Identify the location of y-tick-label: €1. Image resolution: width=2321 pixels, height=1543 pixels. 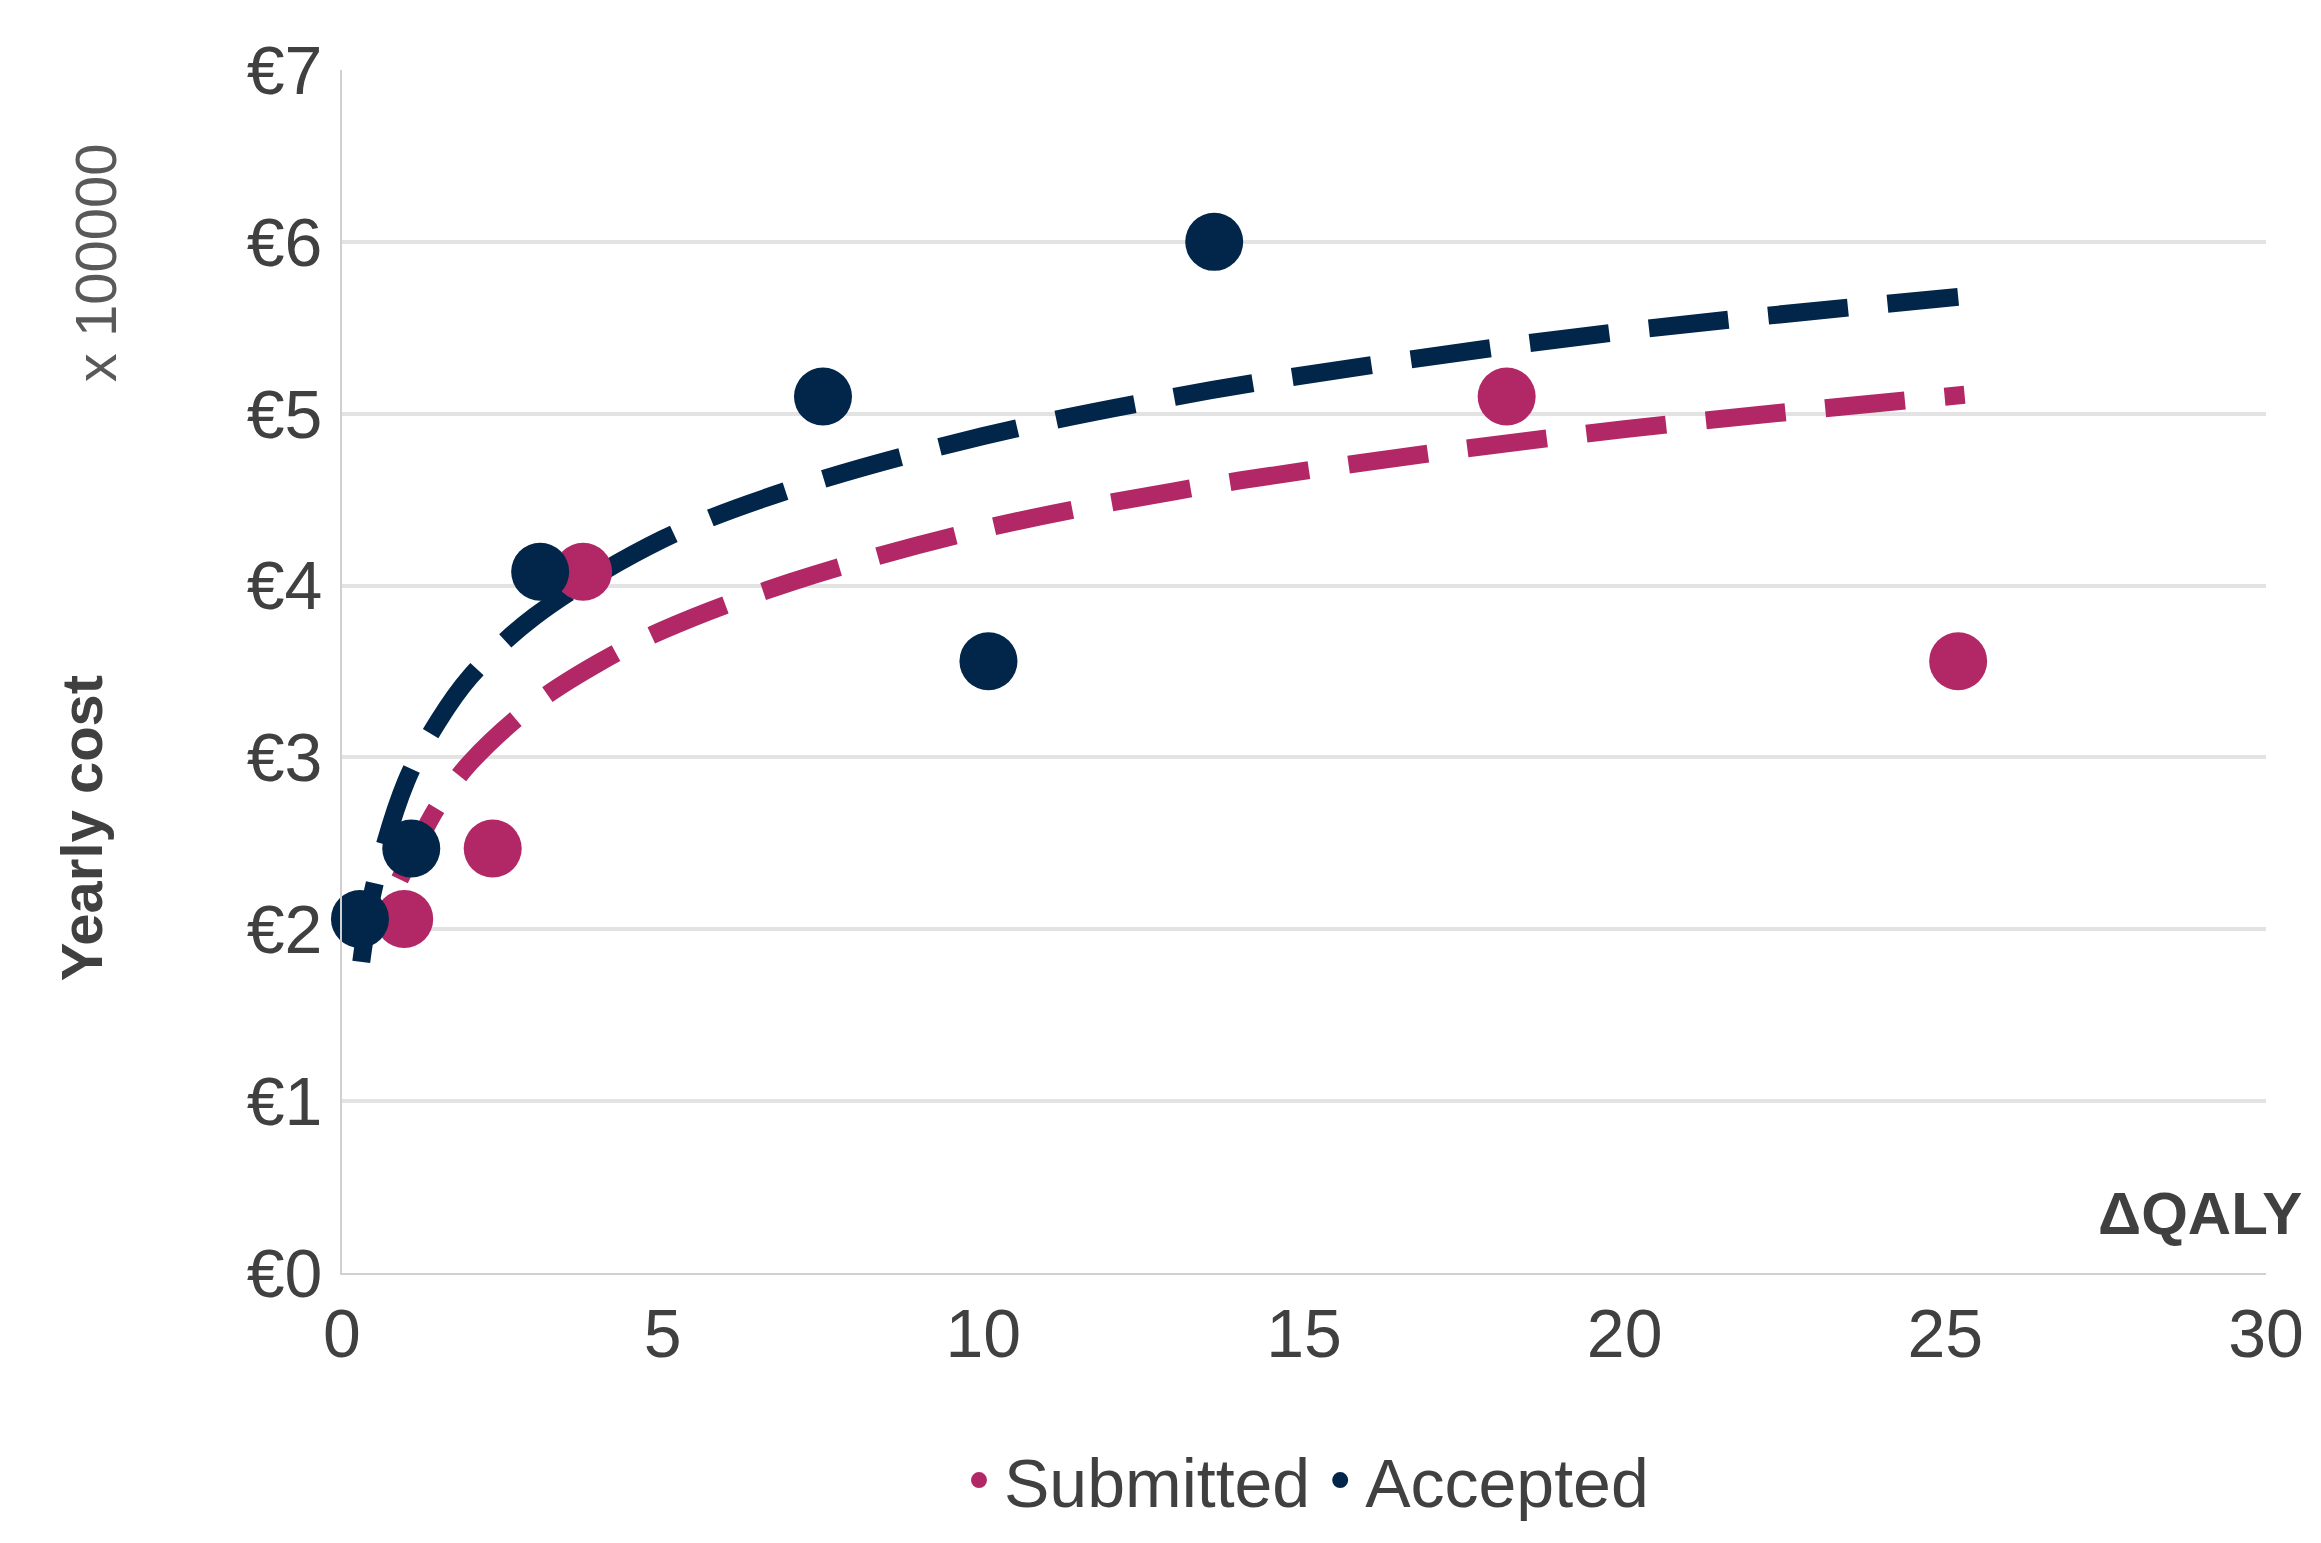
(284, 1100).